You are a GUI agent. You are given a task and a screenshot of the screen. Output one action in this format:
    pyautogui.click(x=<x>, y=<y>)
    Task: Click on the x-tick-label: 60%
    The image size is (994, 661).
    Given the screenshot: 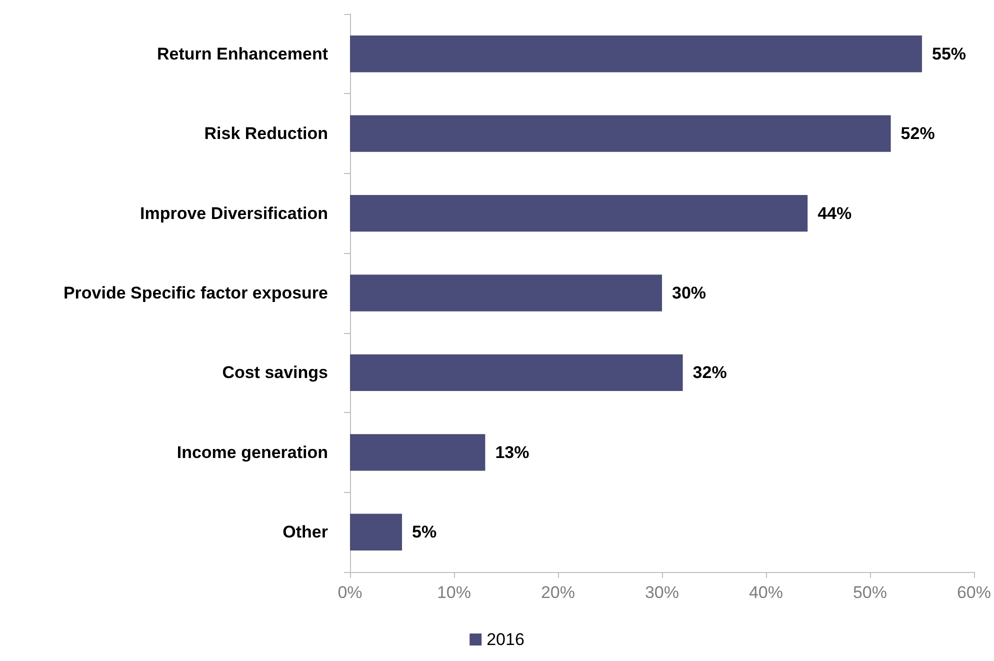 What is the action you would take?
    pyautogui.click(x=974, y=592)
    